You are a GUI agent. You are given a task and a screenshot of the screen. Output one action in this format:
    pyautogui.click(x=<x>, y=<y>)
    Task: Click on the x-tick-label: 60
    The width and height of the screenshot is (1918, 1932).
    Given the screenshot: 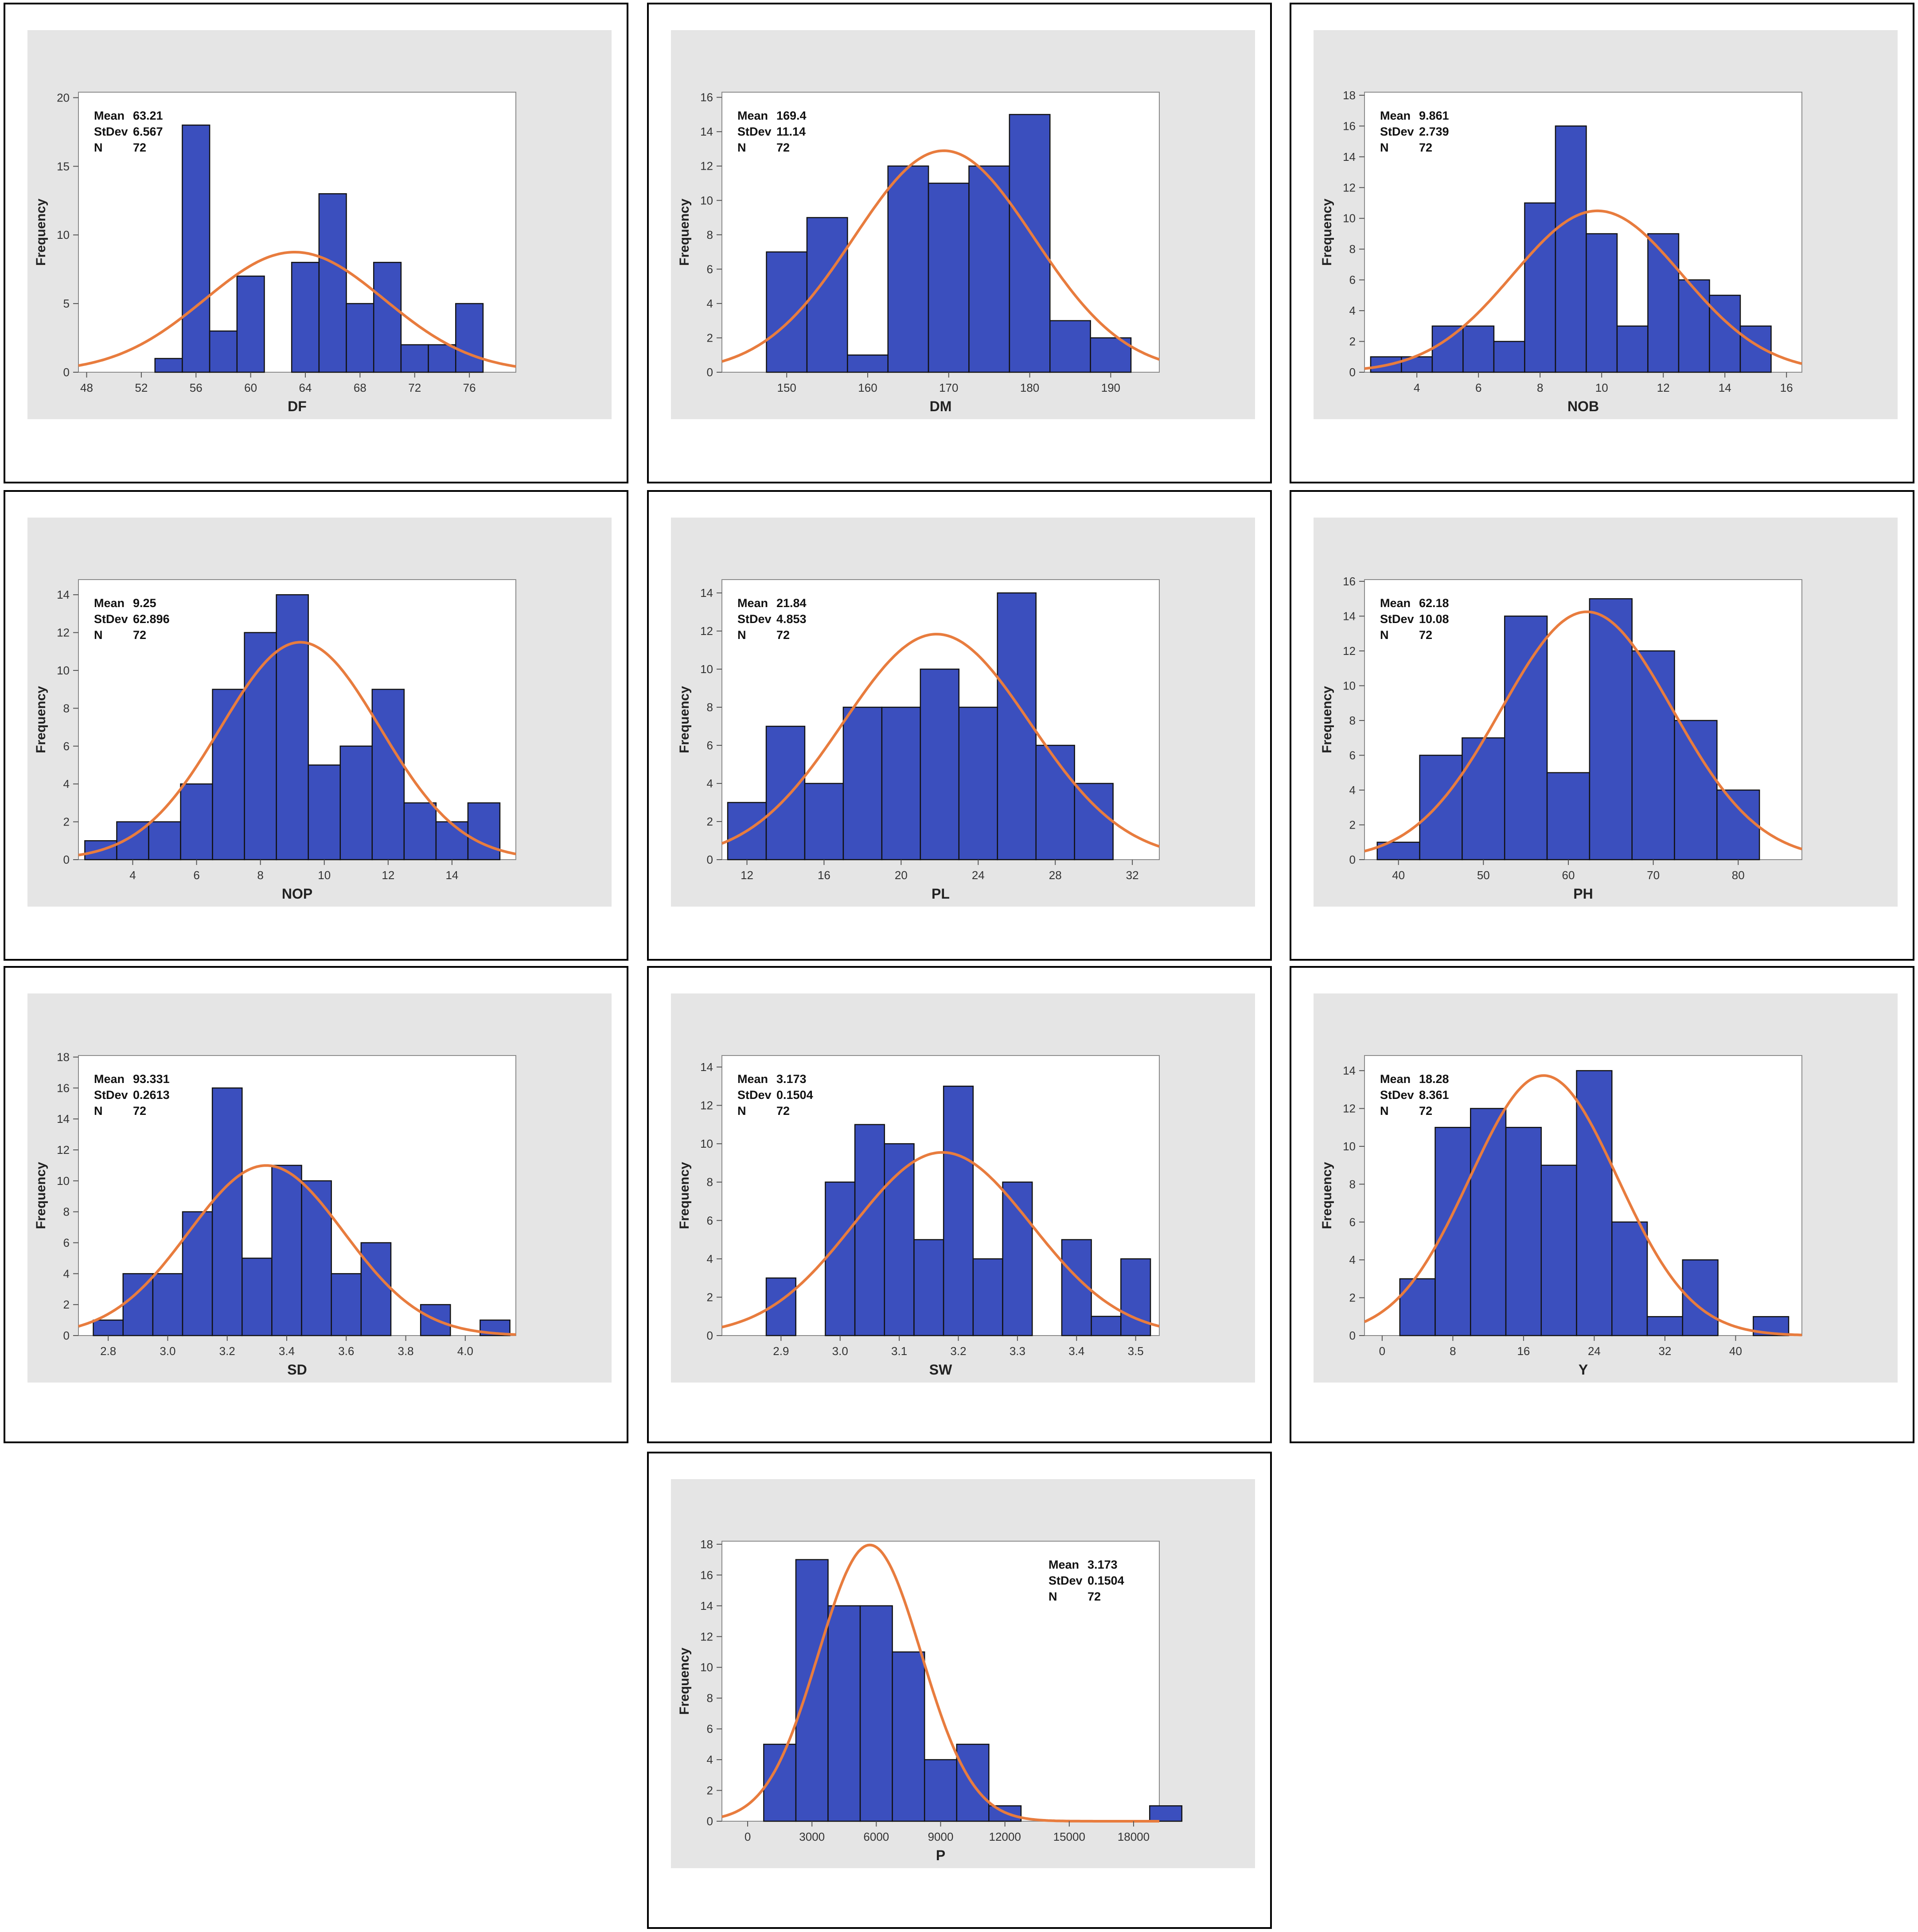 What is the action you would take?
    pyautogui.click(x=250, y=388)
    